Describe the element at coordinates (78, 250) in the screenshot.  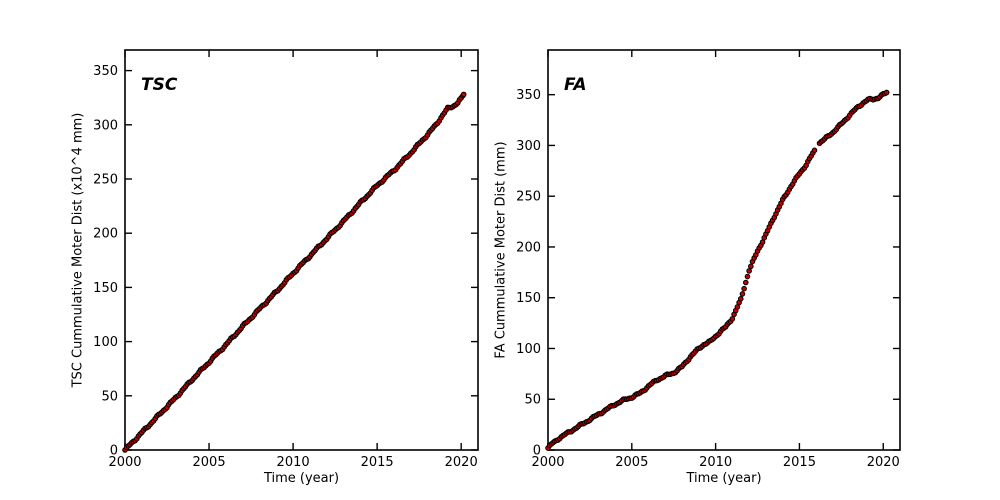
I see `y-axis-label-tsc: TSC Cummulative Moter Dist (x10^4 mm)` at that location.